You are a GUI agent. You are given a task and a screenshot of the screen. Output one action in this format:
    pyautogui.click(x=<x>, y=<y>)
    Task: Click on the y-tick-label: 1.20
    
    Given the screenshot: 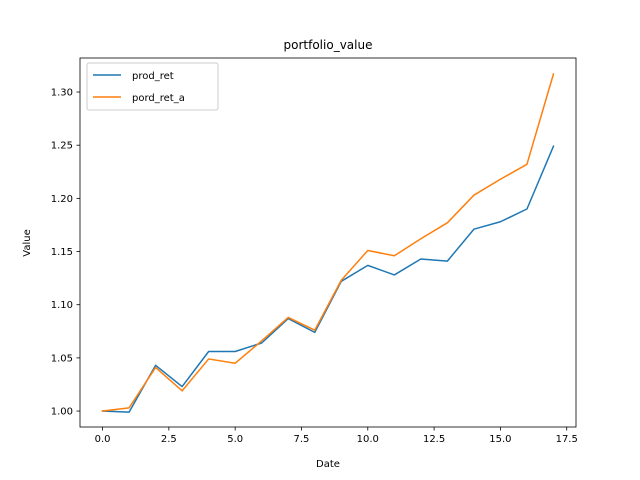 What is the action you would take?
    pyautogui.click(x=62, y=199)
    